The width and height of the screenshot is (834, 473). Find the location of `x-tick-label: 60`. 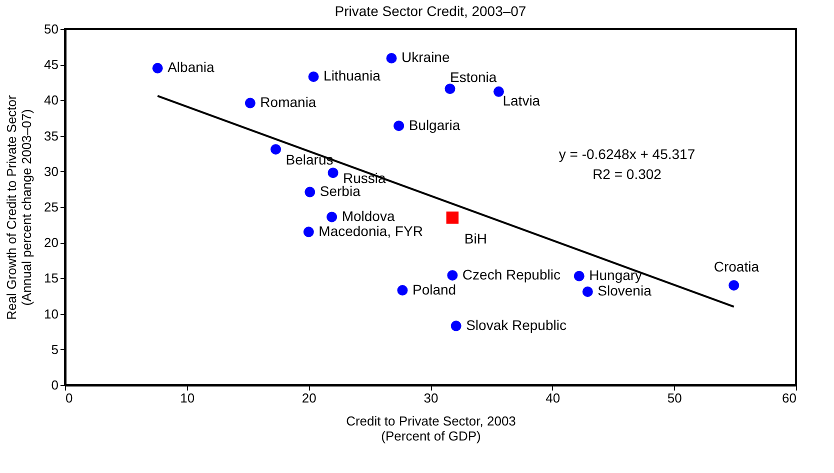

x-tick-label: 60 is located at coordinates (789, 398).